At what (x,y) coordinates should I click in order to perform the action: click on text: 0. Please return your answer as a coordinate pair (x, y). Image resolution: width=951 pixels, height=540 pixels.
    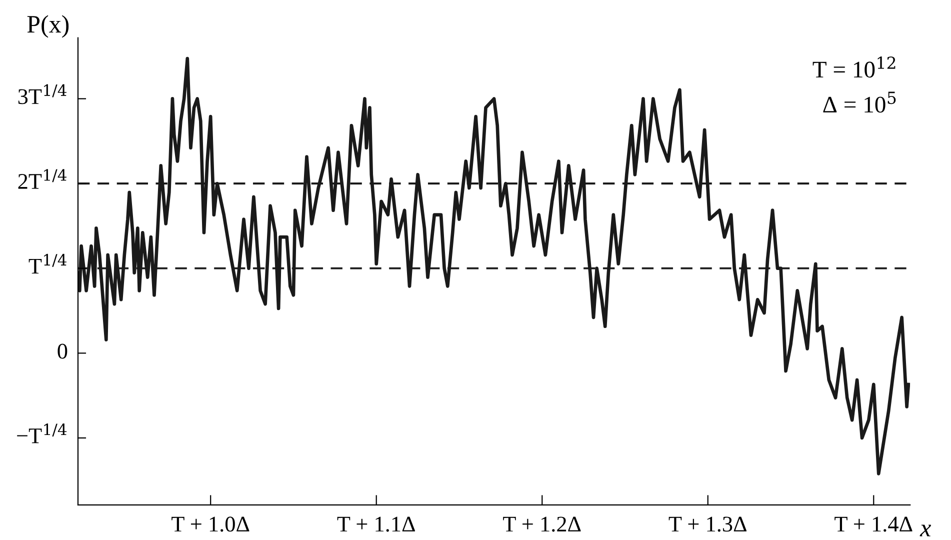
    Looking at the image, I should click on (63, 351).